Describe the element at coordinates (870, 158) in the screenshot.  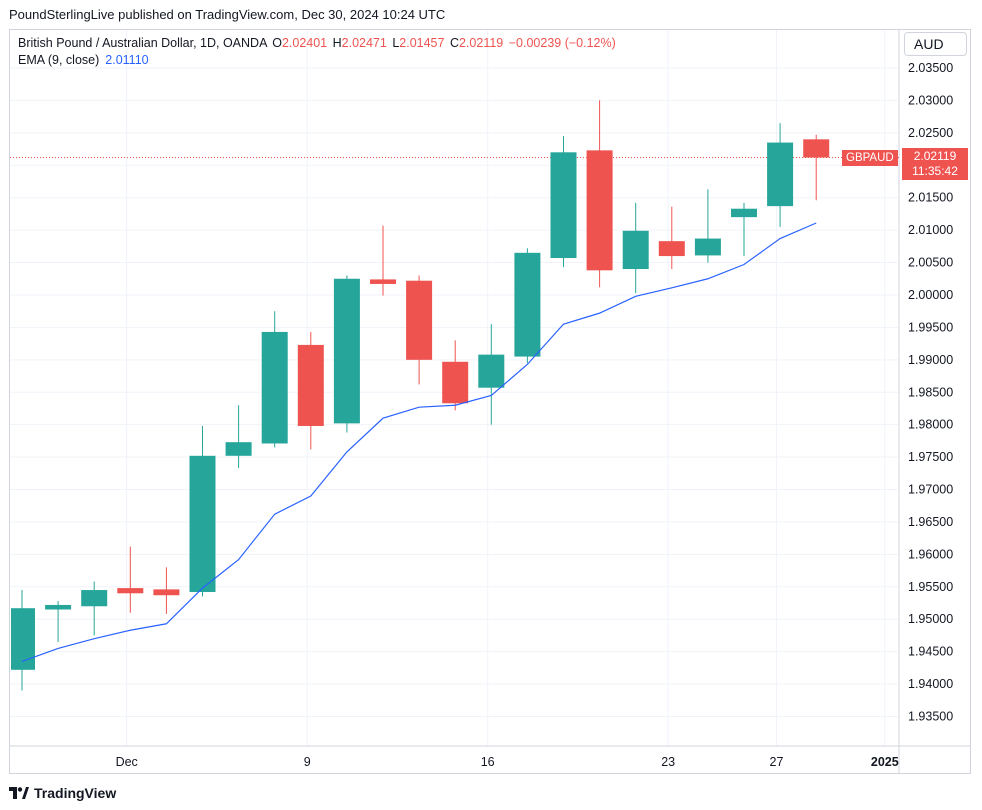
I see `symbol-price-label: GBPAUD` at that location.